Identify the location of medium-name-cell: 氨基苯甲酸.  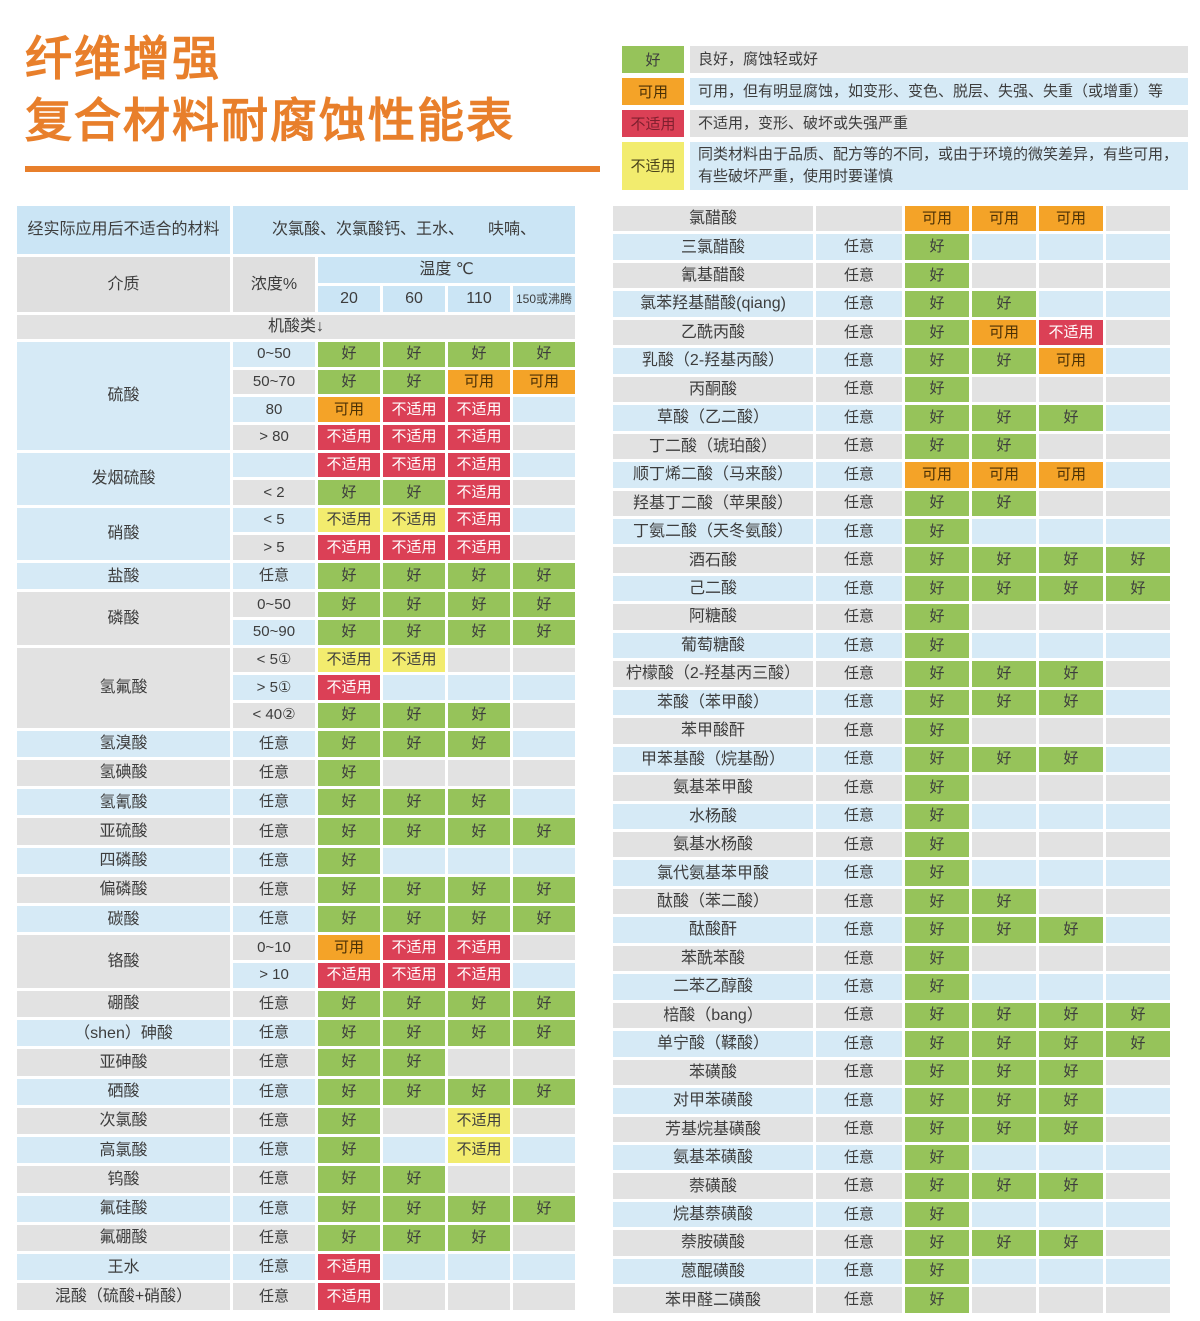
(713, 788).